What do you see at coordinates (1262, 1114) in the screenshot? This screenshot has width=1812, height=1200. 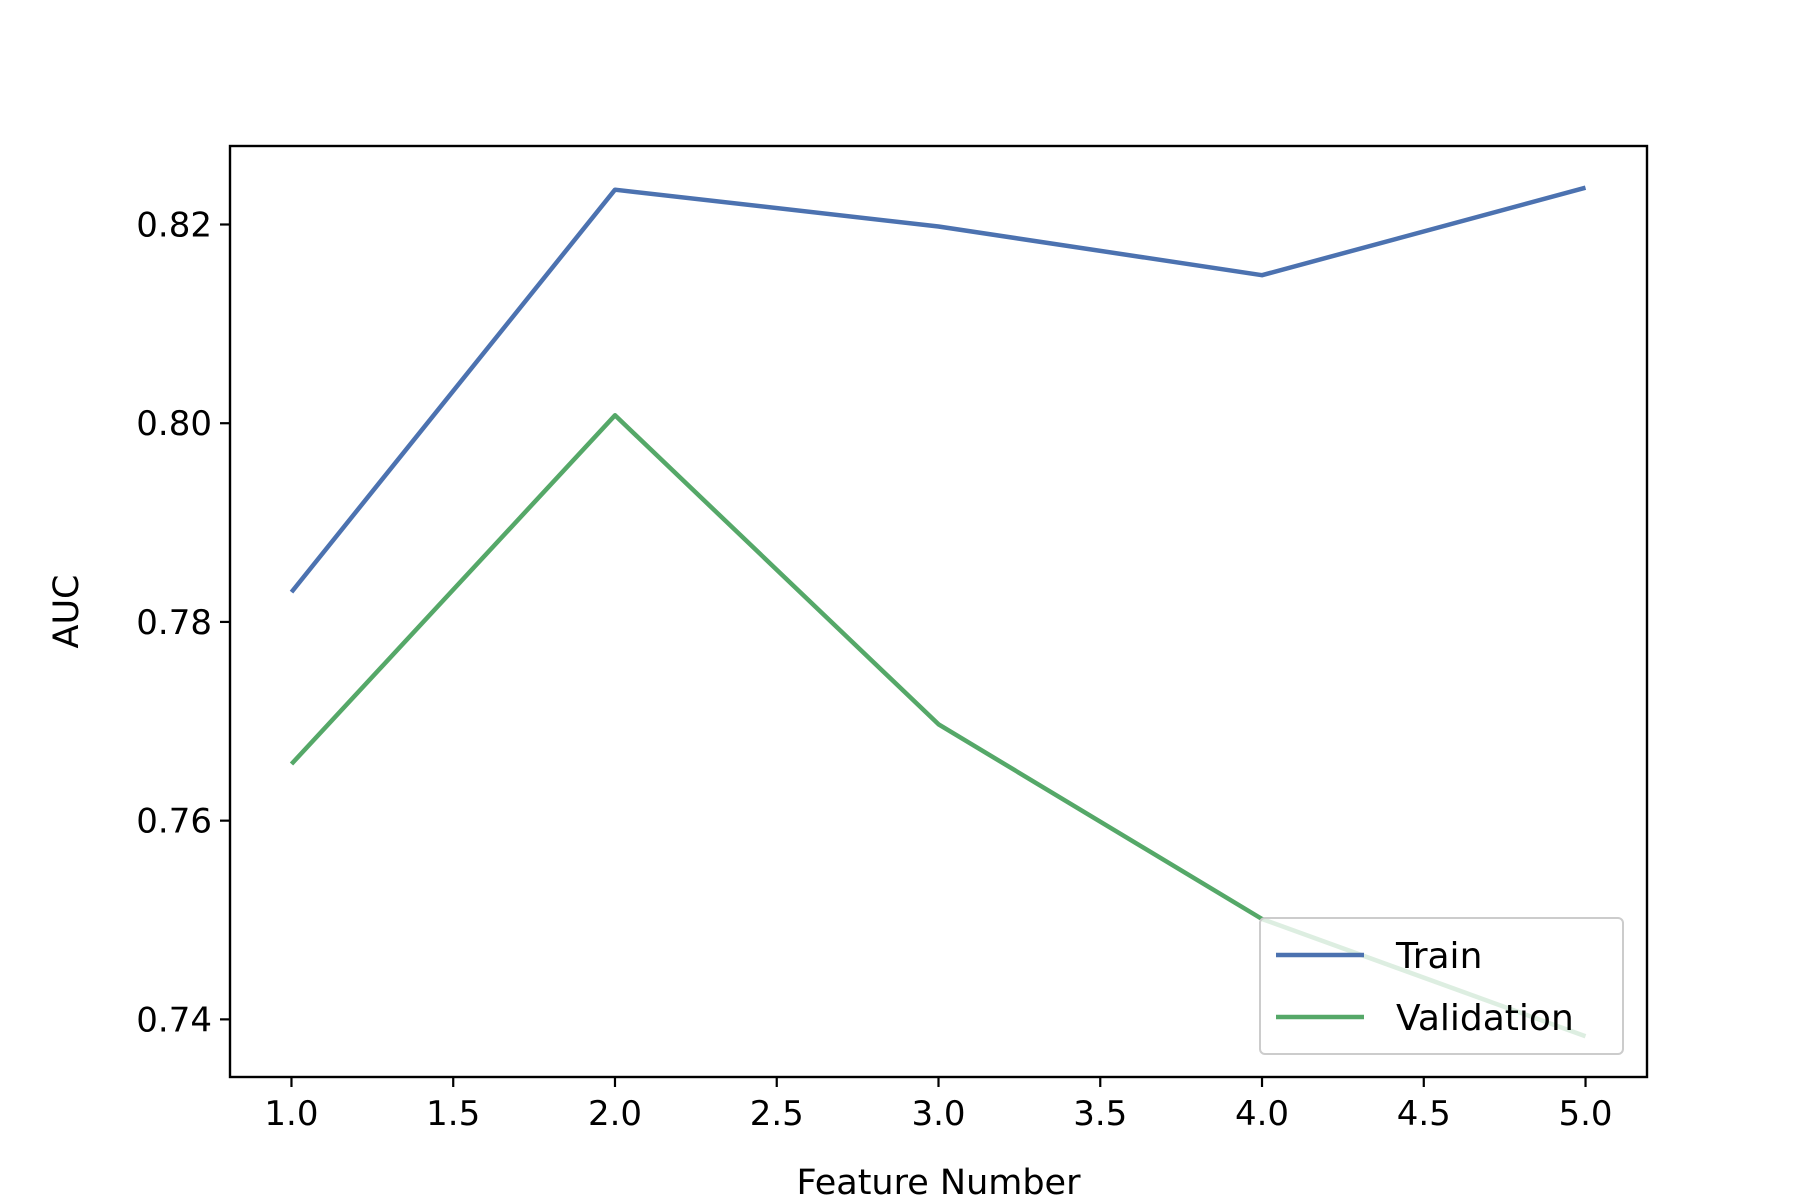 I see `x-tick-label: 4.0` at bounding box center [1262, 1114].